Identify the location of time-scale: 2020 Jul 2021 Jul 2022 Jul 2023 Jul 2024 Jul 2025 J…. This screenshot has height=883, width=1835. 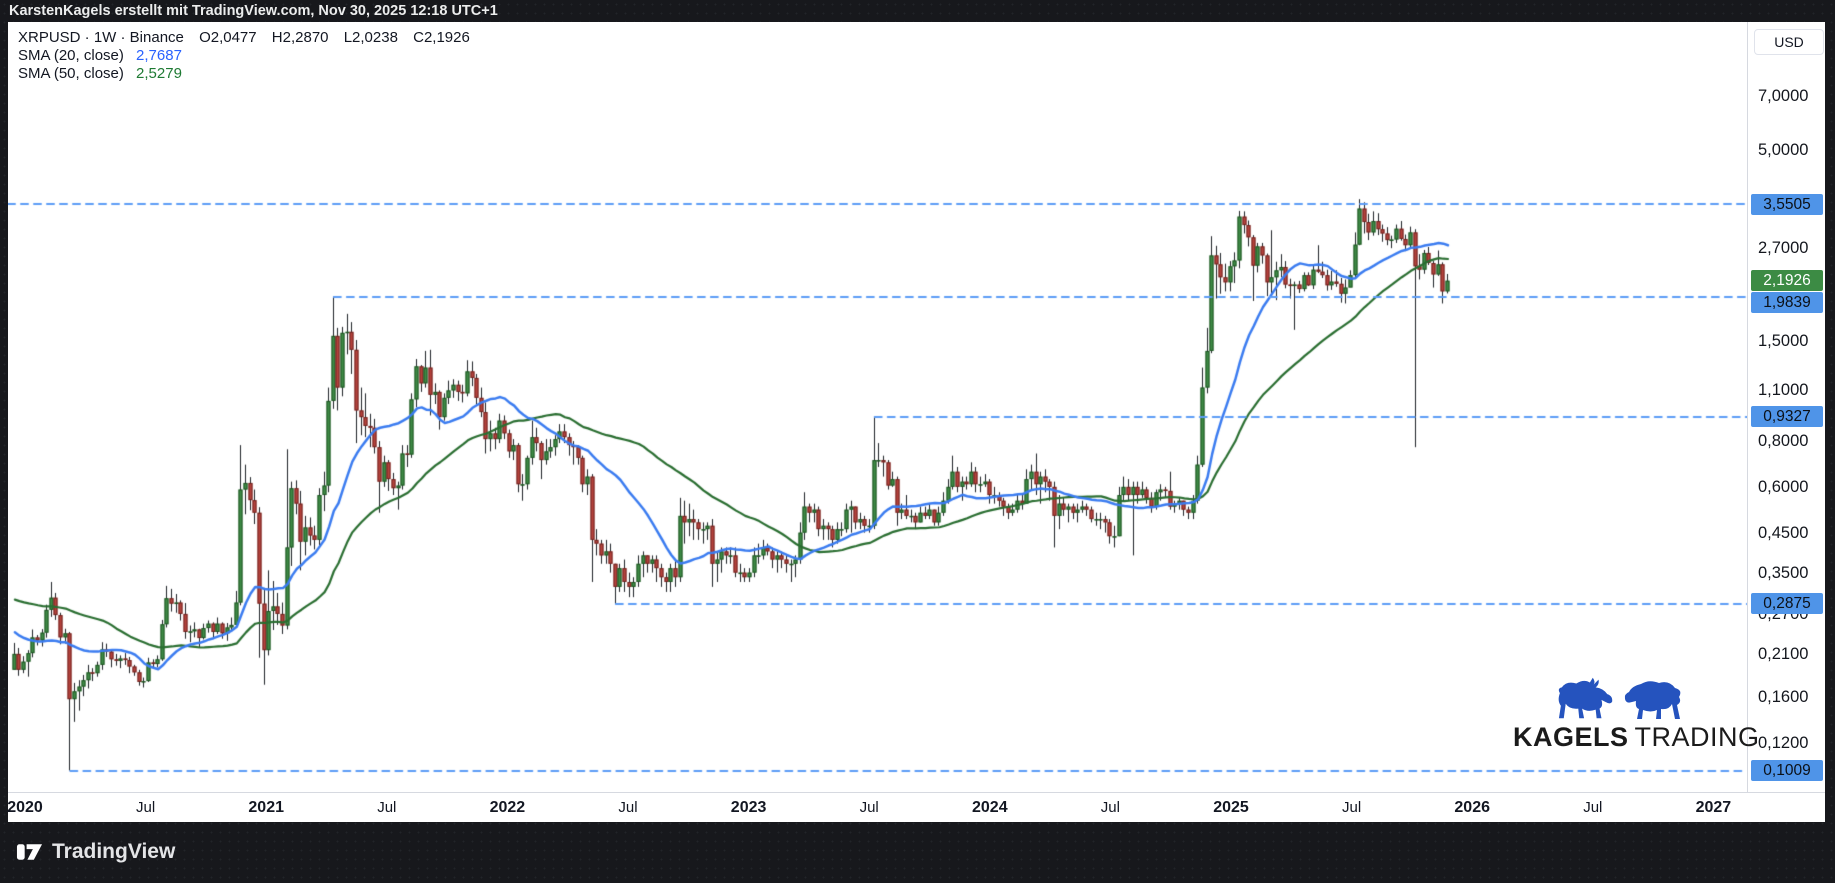
(916, 807).